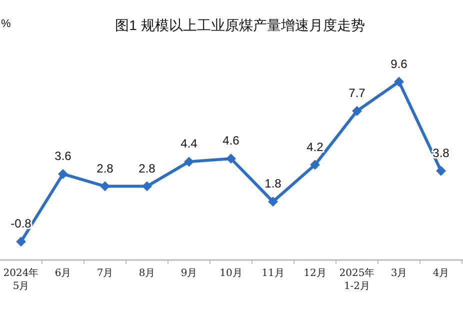 The height and width of the screenshot is (326, 463). I want to click on x-tick-label: 9月, so click(189, 273).